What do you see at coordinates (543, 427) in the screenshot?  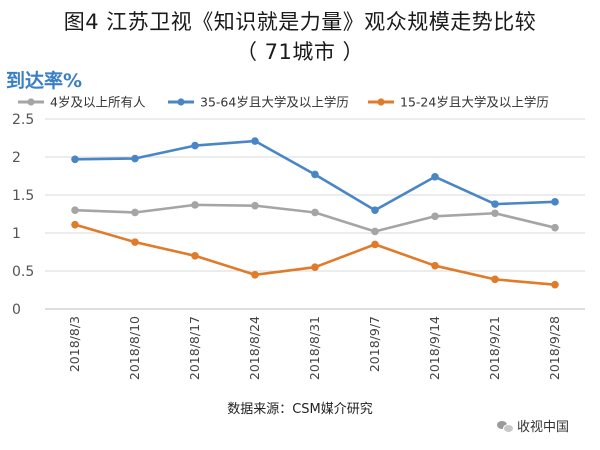 I see `watermark-text: 收视中国` at bounding box center [543, 427].